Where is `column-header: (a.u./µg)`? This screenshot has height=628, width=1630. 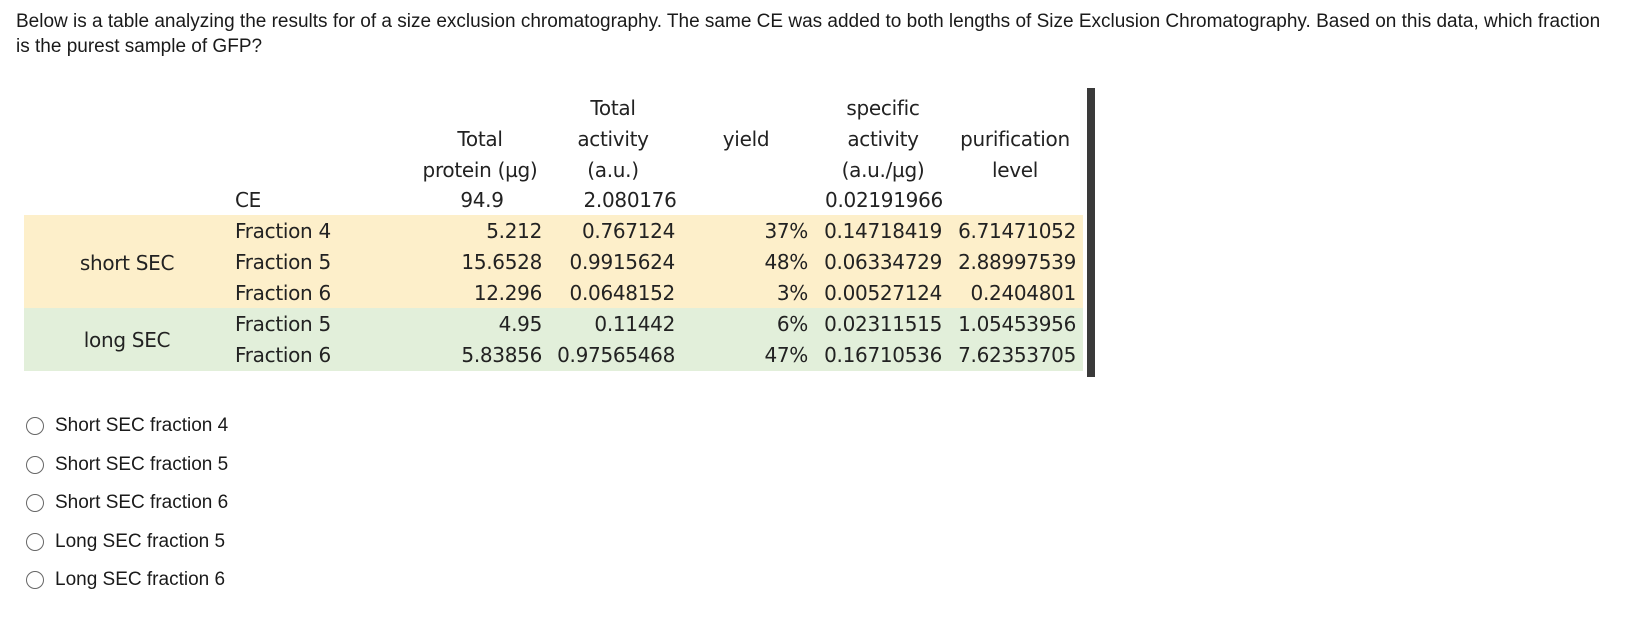
column-header: (a.u./µg) is located at coordinates (883, 170).